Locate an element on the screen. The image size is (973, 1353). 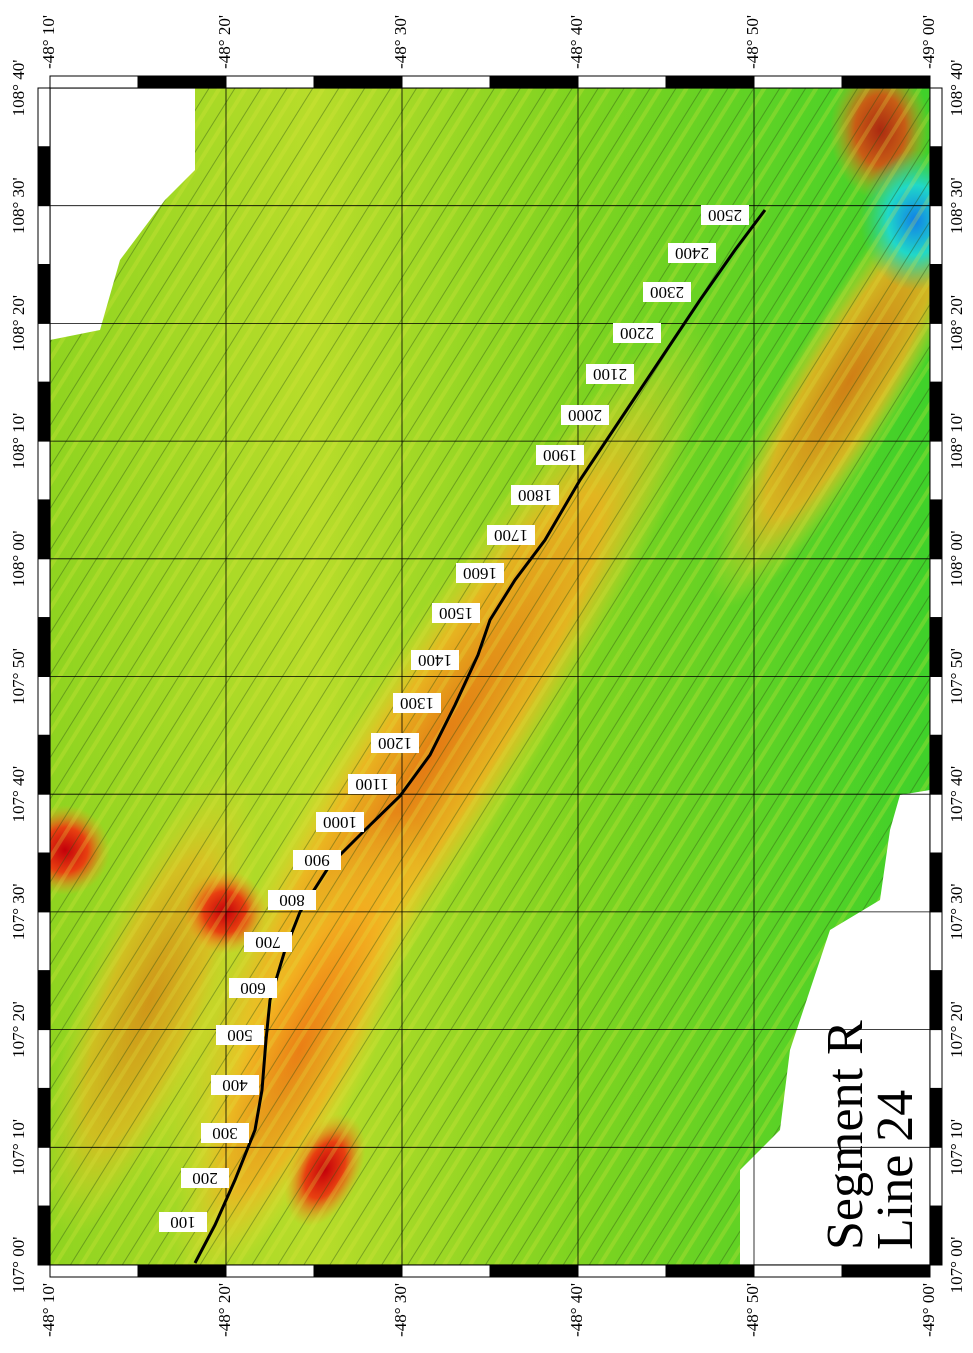
track-label-text: 1100 is located at coordinates (371, 784).